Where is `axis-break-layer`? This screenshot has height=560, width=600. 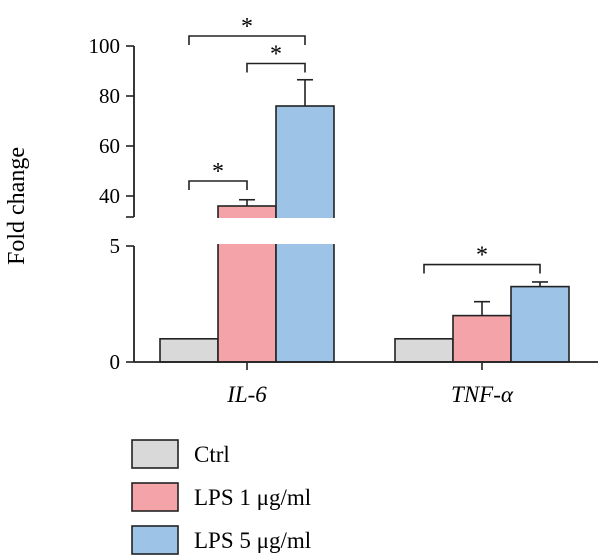
axis-break-layer is located at coordinates (368, 231).